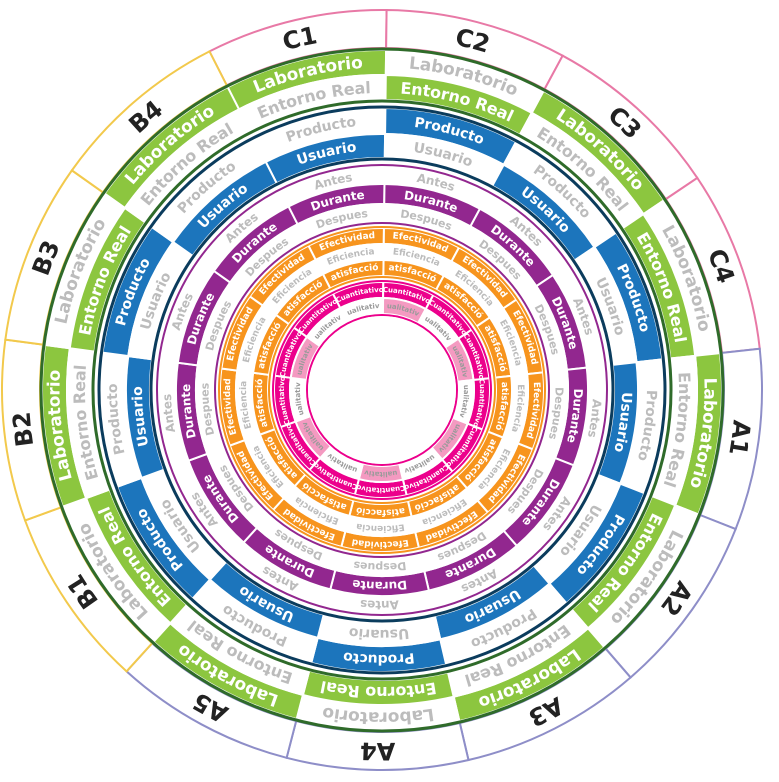 This screenshot has height=782, width=779. I want to click on outer-sector-label: A1, so click(739, 438).